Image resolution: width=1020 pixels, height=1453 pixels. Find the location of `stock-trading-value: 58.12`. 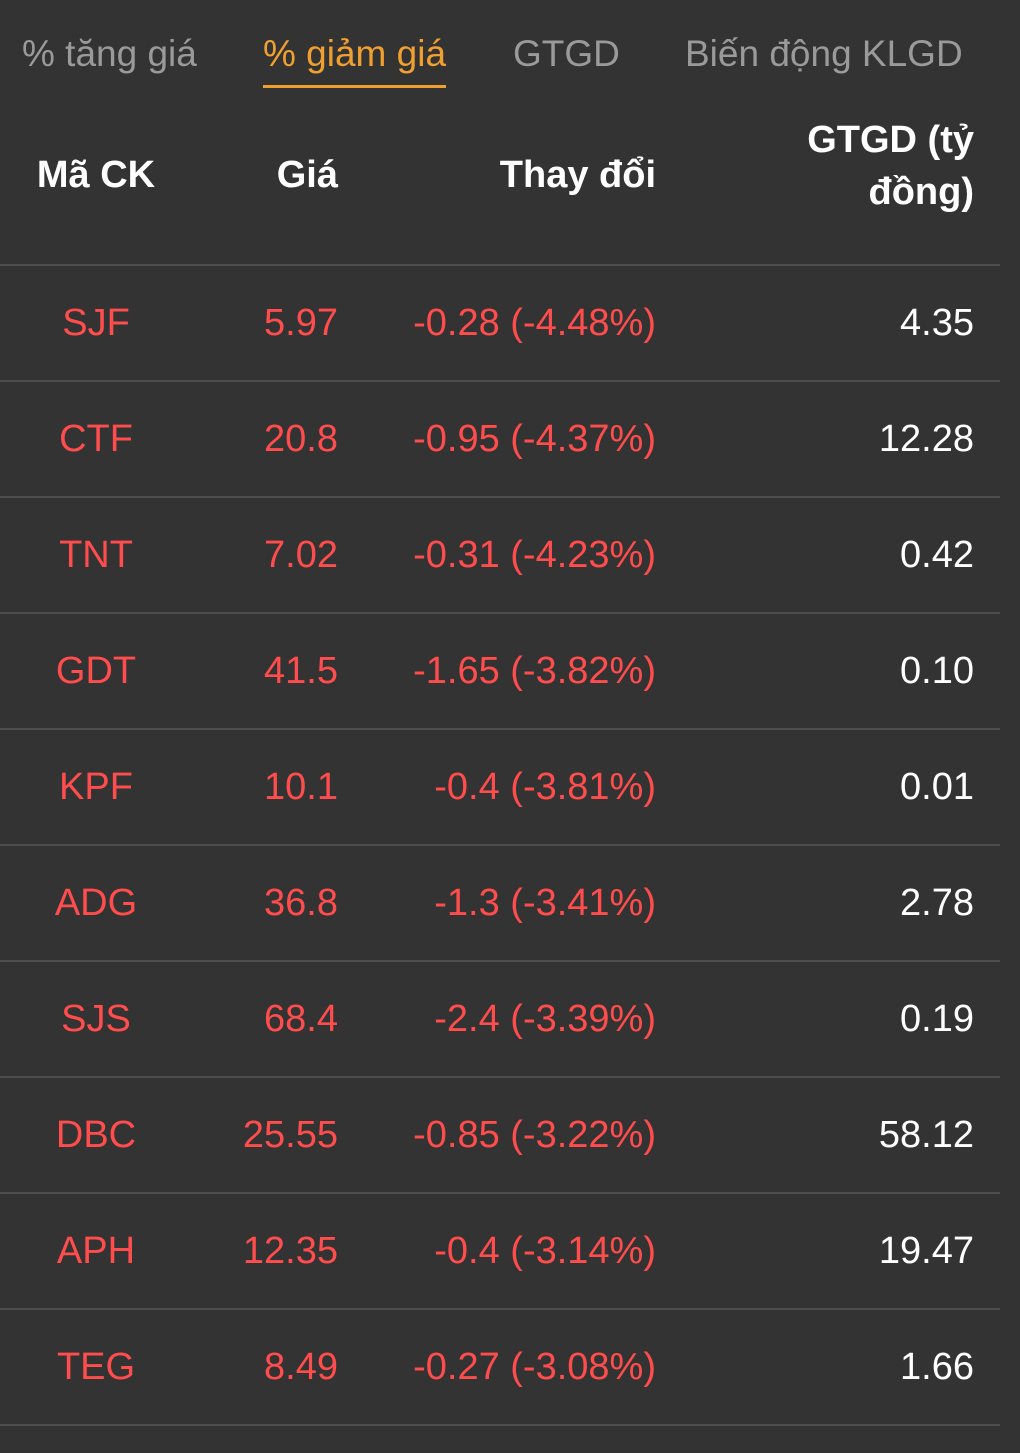

stock-trading-value: 58.12 is located at coordinates (926, 1135).